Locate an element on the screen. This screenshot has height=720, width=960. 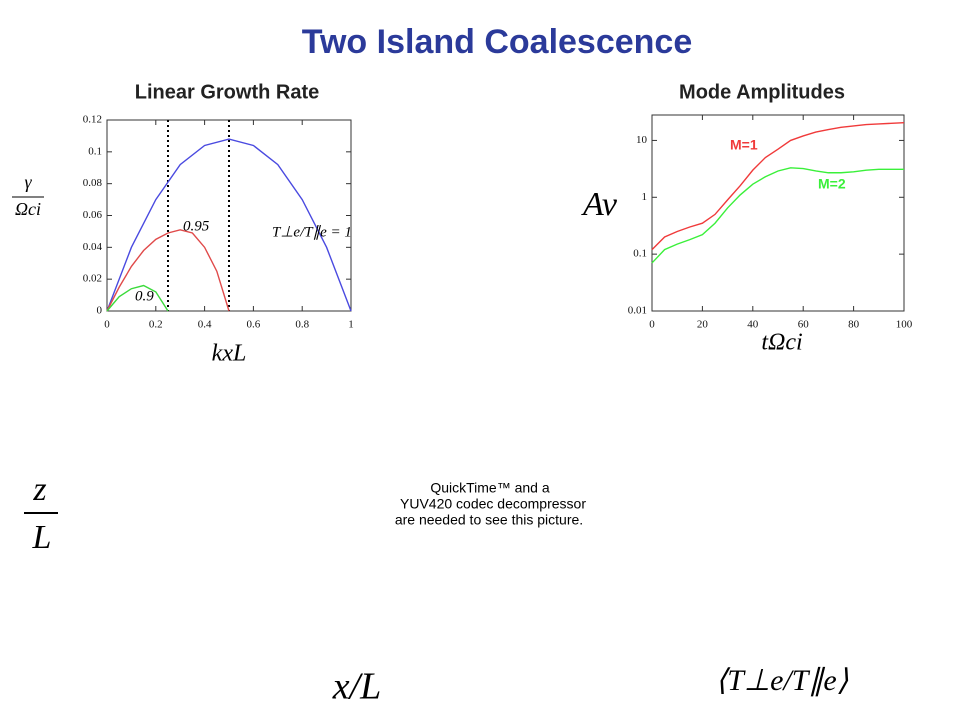
y-tick-label: 0.04 is located at coordinates (93, 247).